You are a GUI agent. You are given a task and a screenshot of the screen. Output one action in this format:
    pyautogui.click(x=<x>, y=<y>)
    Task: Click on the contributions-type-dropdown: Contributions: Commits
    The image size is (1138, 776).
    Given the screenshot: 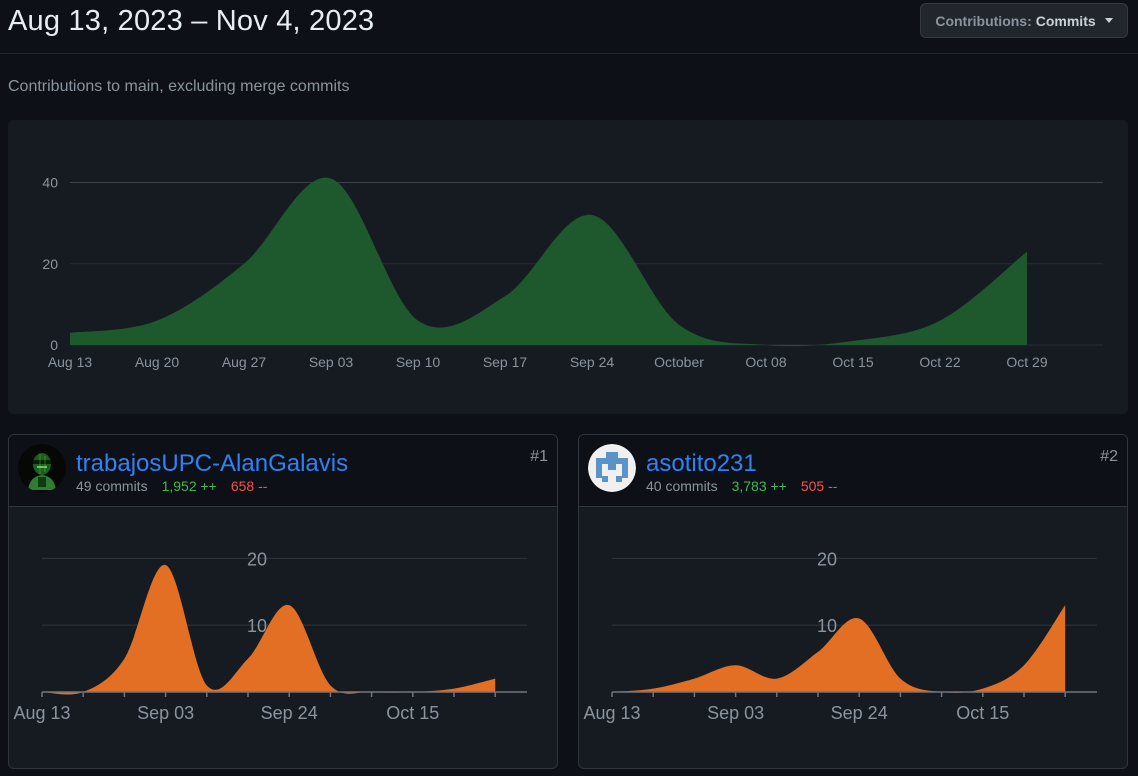 What is the action you would take?
    pyautogui.click(x=1024, y=20)
    